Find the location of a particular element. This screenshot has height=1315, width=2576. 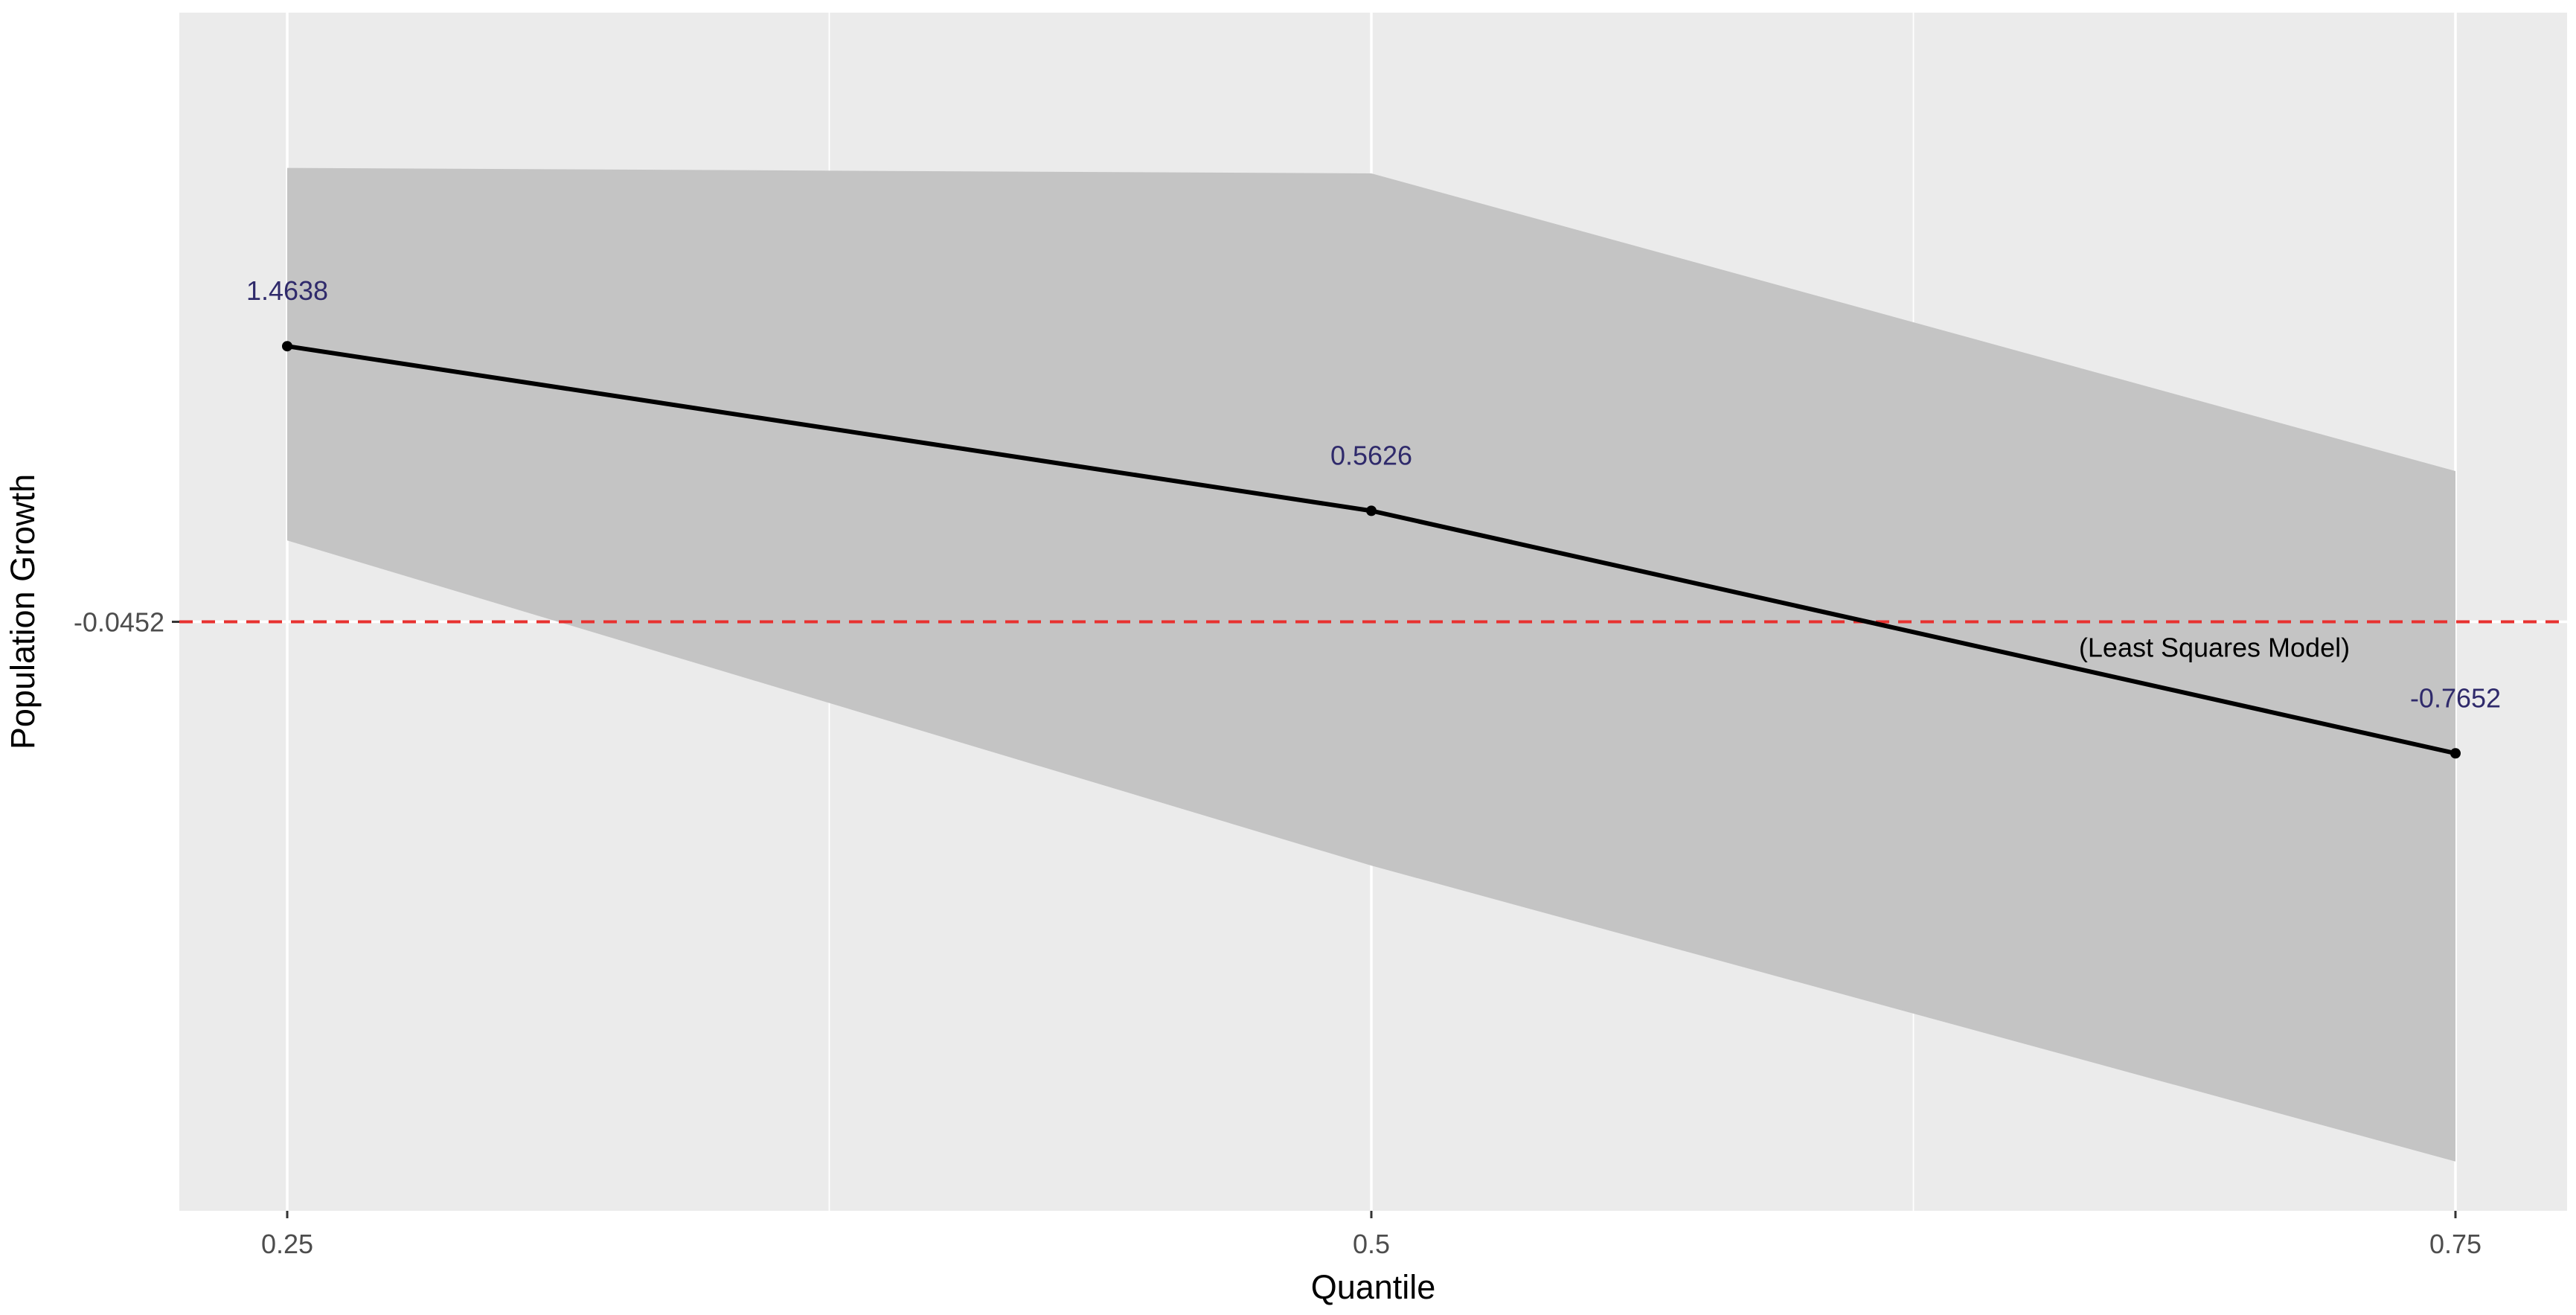

x-tick-label: 0.5 is located at coordinates (1372, 1244).